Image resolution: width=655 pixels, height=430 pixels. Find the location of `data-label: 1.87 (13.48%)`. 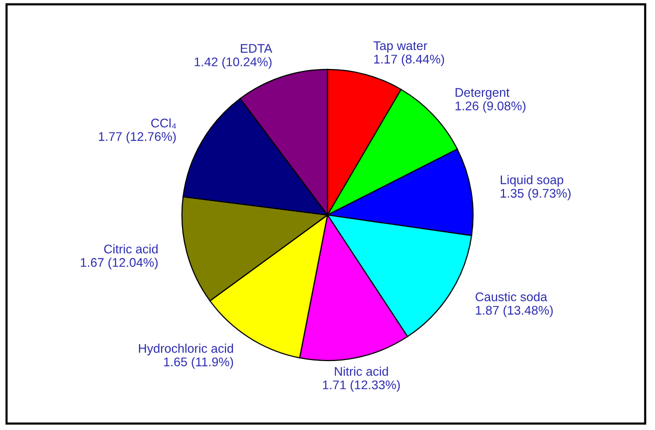

data-label: 1.87 (13.48%) is located at coordinates (514, 312).